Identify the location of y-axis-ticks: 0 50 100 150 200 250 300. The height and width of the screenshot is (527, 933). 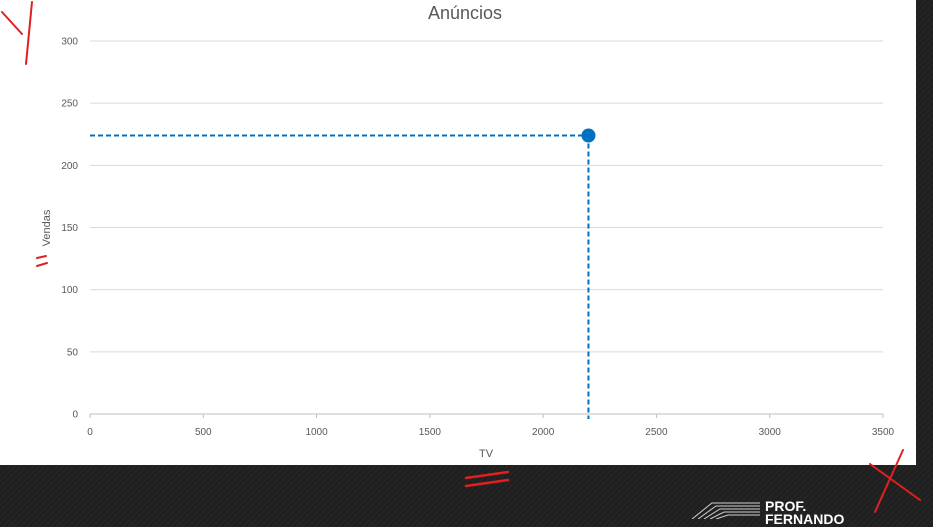
(69, 229).